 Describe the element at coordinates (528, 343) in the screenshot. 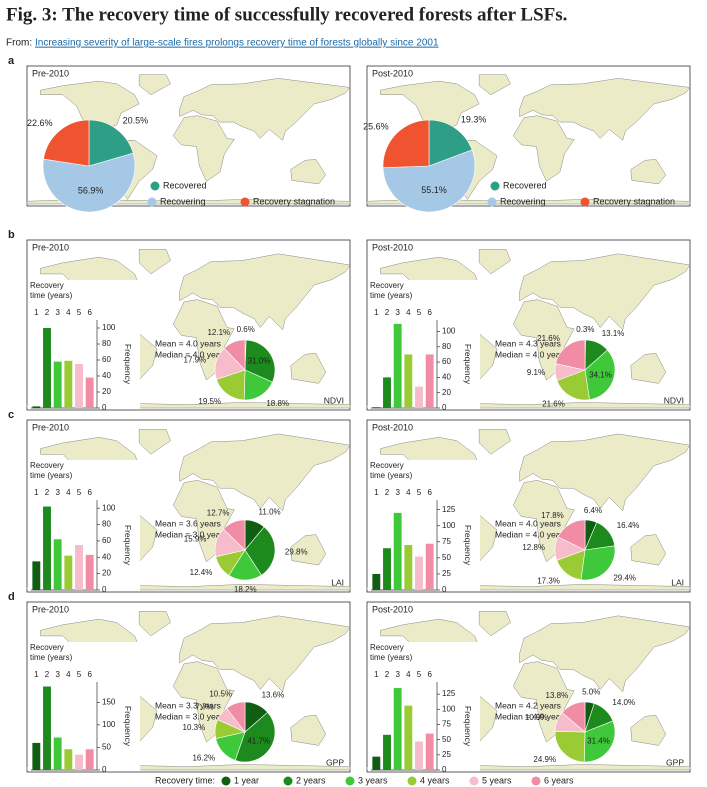

I see `stat-text: Mean = 4.3 years` at that location.